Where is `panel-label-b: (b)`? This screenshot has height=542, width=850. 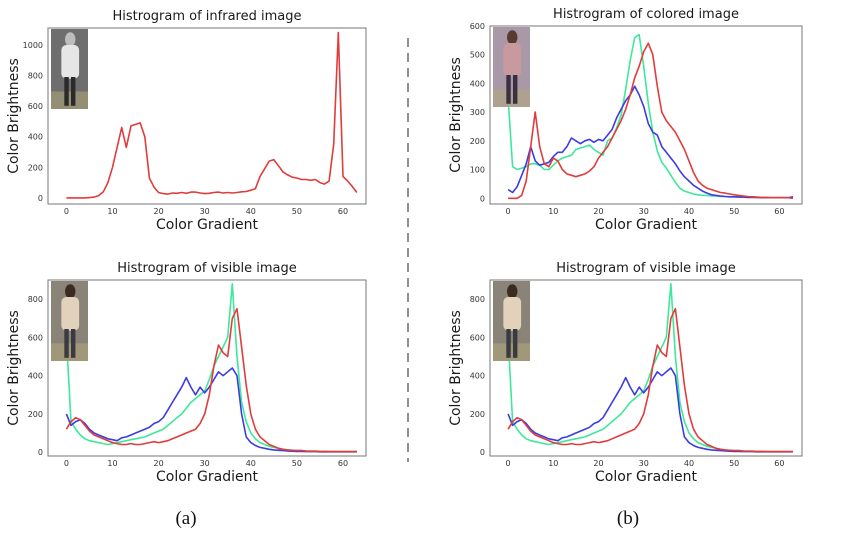 panel-label-b: (b) is located at coordinates (628, 518).